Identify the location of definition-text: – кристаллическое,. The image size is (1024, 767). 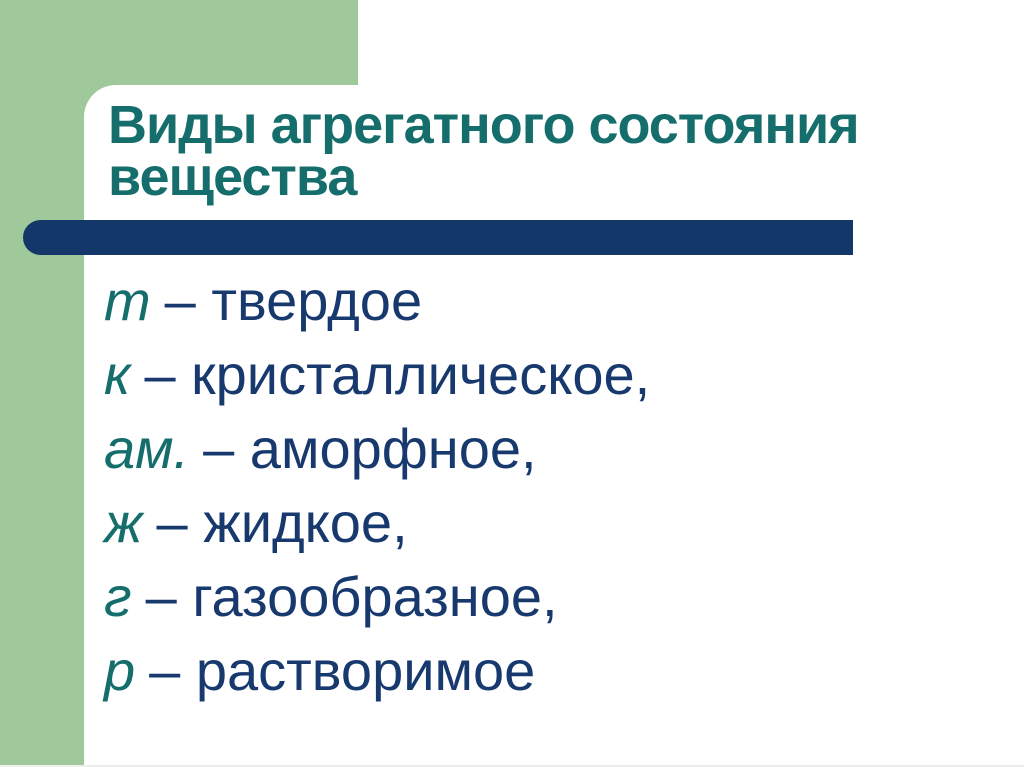
(397, 374).